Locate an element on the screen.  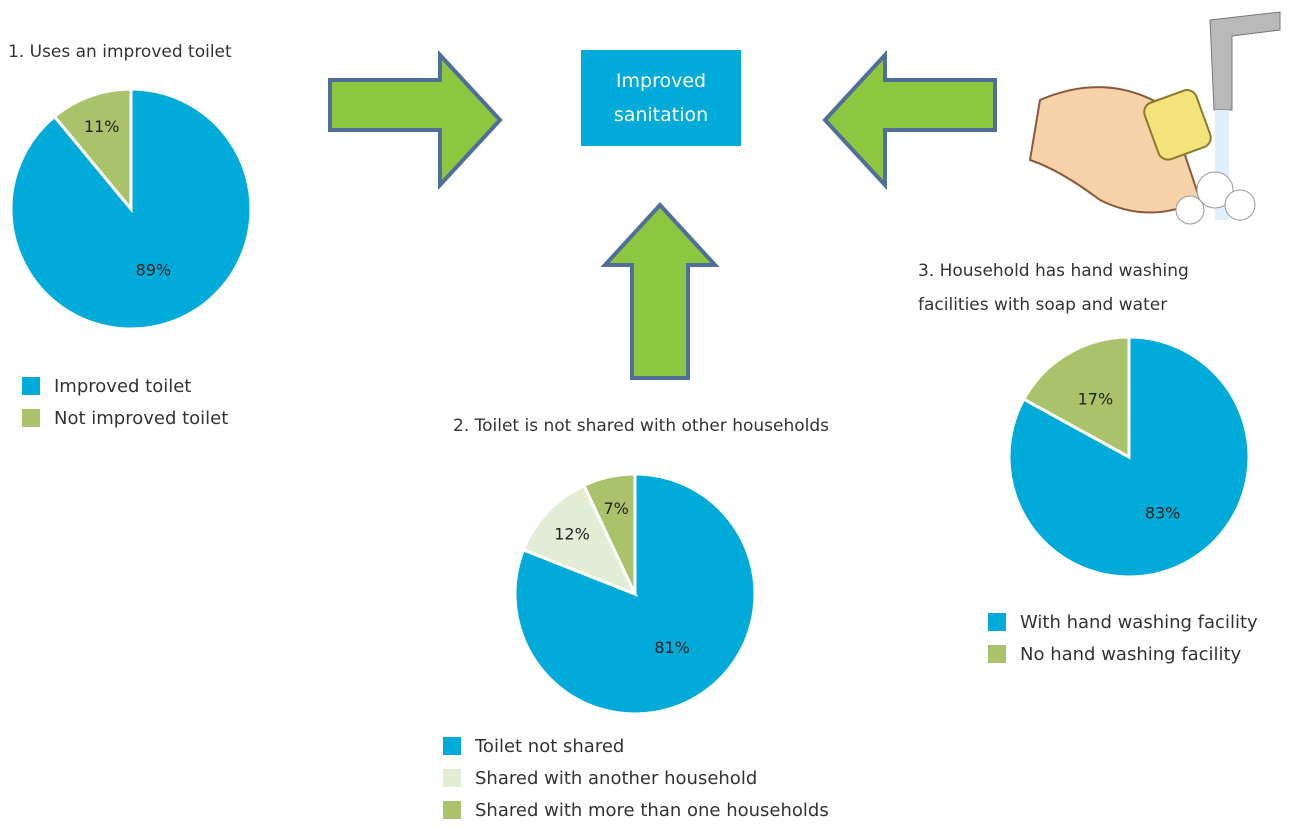
data-label: 89% is located at coordinates (154, 270).